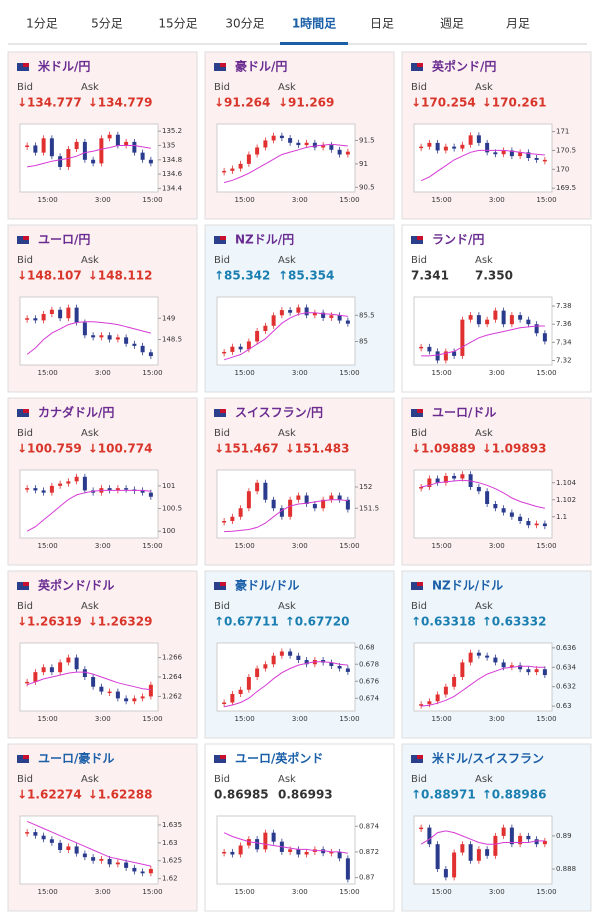 The width and height of the screenshot is (595, 919). I want to click on bid-value: ↓134.777, so click(49, 103).